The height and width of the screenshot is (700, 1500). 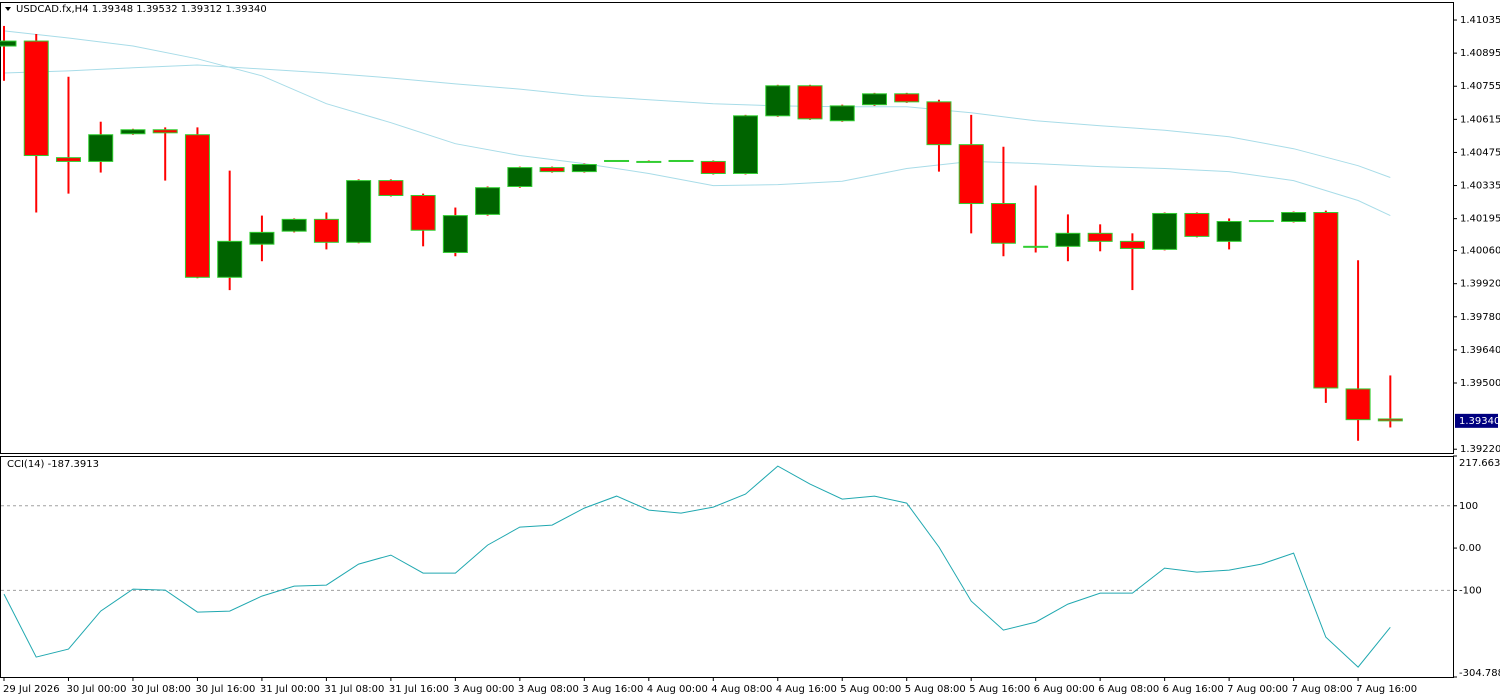 What do you see at coordinates (1480, 284) in the screenshot?
I see `y-tick-label: 1.39920` at bounding box center [1480, 284].